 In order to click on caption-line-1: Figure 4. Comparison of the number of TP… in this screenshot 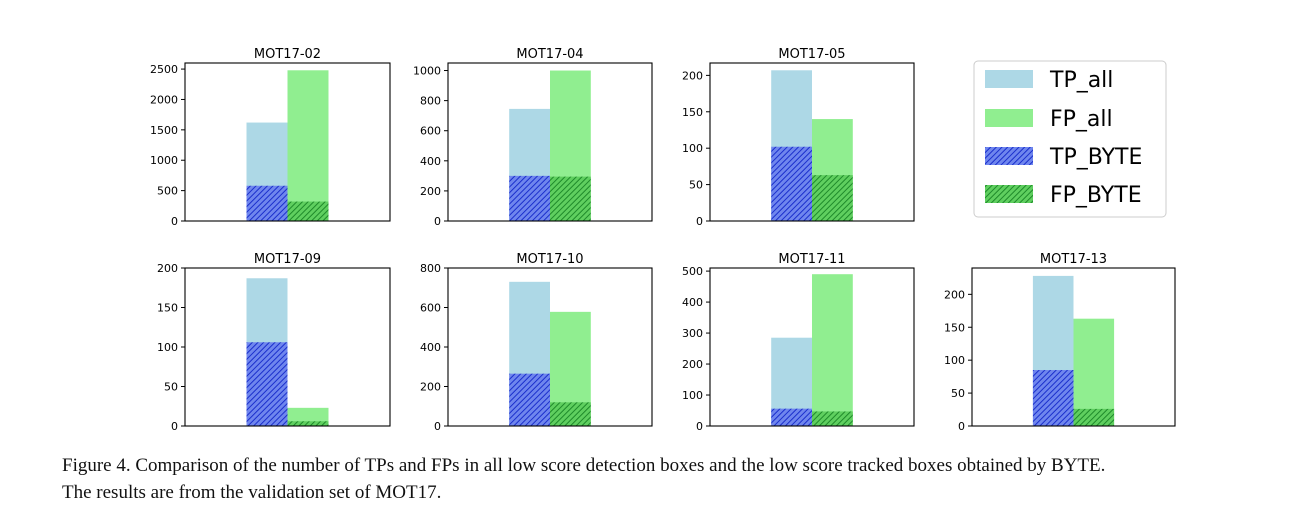, I will do `click(584, 465)`.